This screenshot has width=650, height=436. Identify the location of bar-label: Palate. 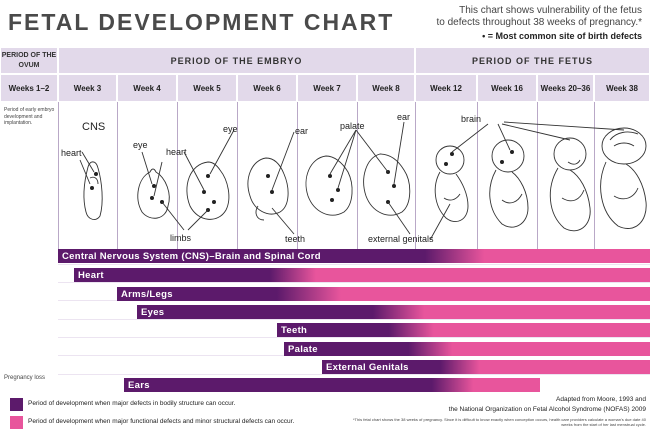
(303, 349).